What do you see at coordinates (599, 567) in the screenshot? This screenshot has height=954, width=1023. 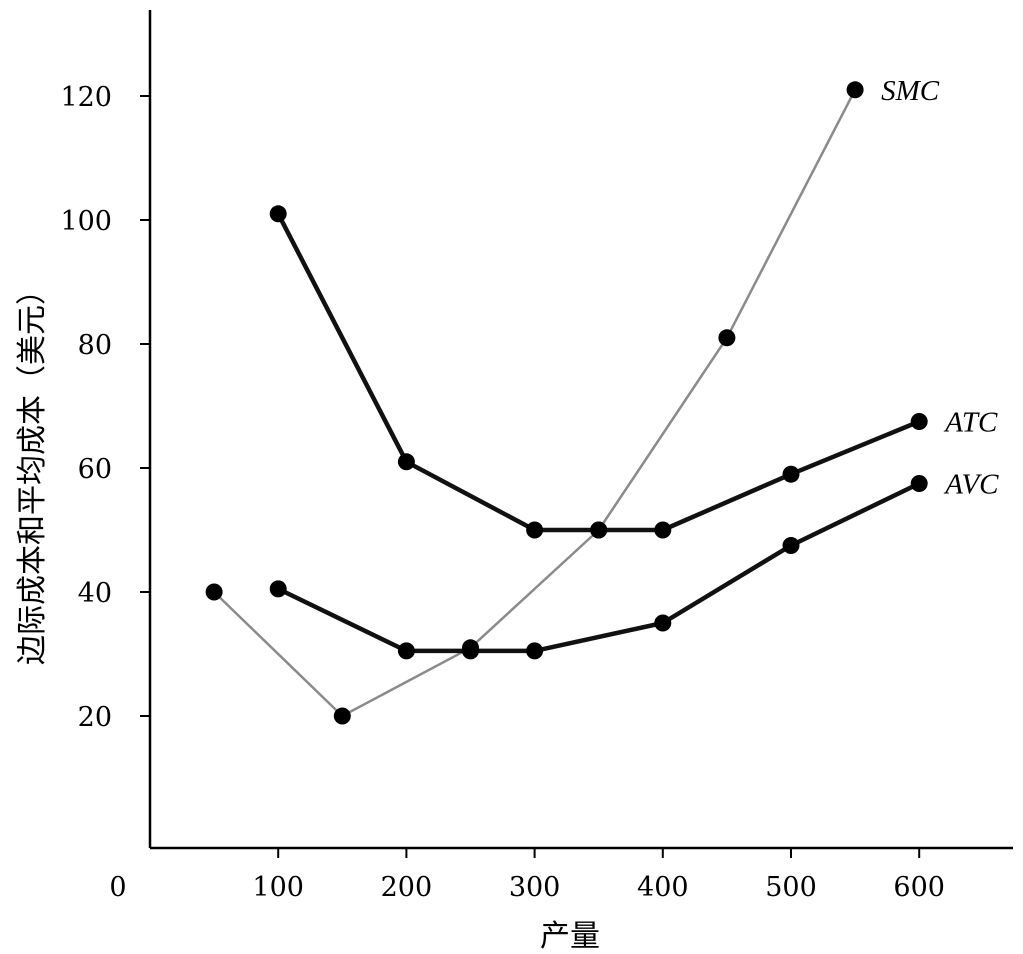 I see `series-line-avc` at bounding box center [599, 567].